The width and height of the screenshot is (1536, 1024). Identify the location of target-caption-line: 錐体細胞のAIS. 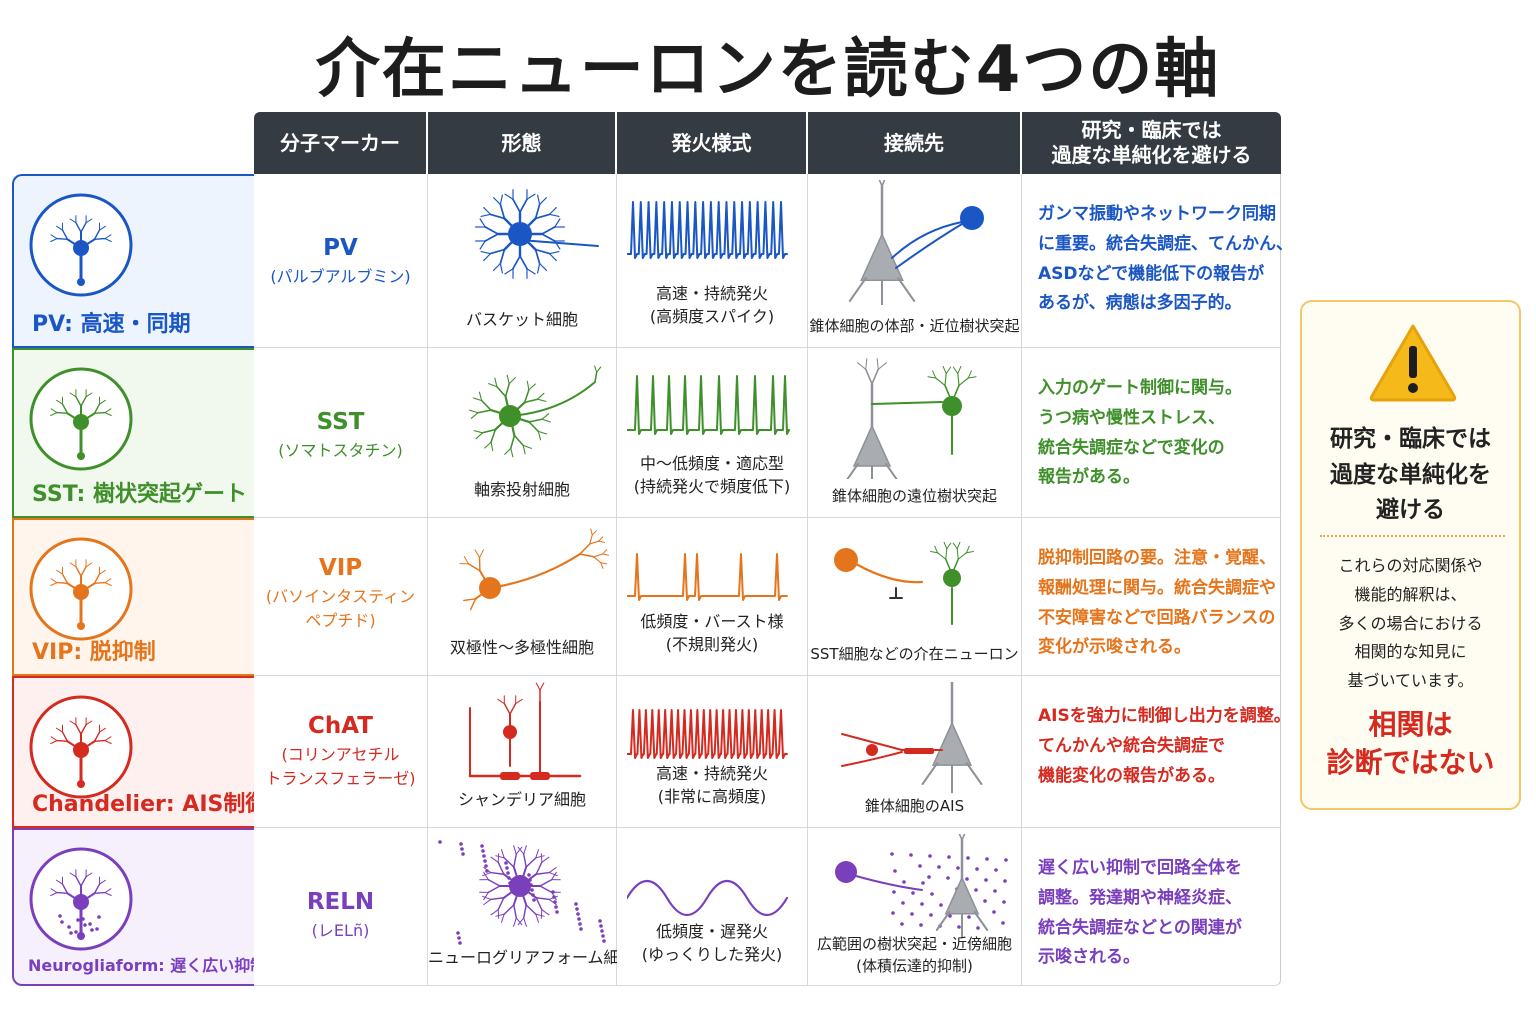
(914, 806).